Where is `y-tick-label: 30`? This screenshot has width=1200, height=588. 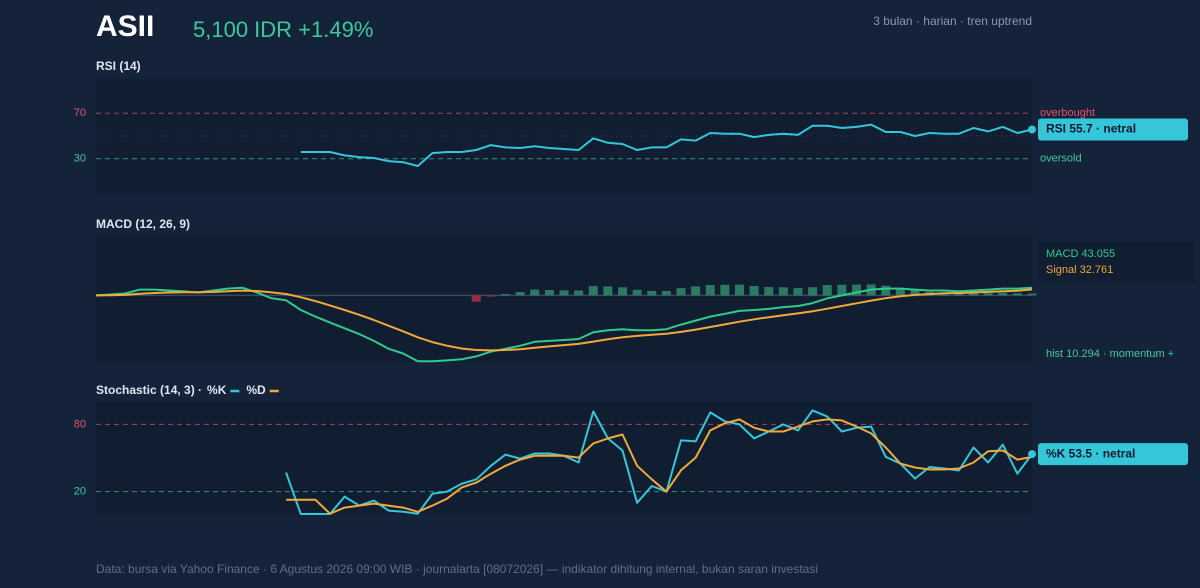 y-tick-label: 30 is located at coordinates (80, 159).